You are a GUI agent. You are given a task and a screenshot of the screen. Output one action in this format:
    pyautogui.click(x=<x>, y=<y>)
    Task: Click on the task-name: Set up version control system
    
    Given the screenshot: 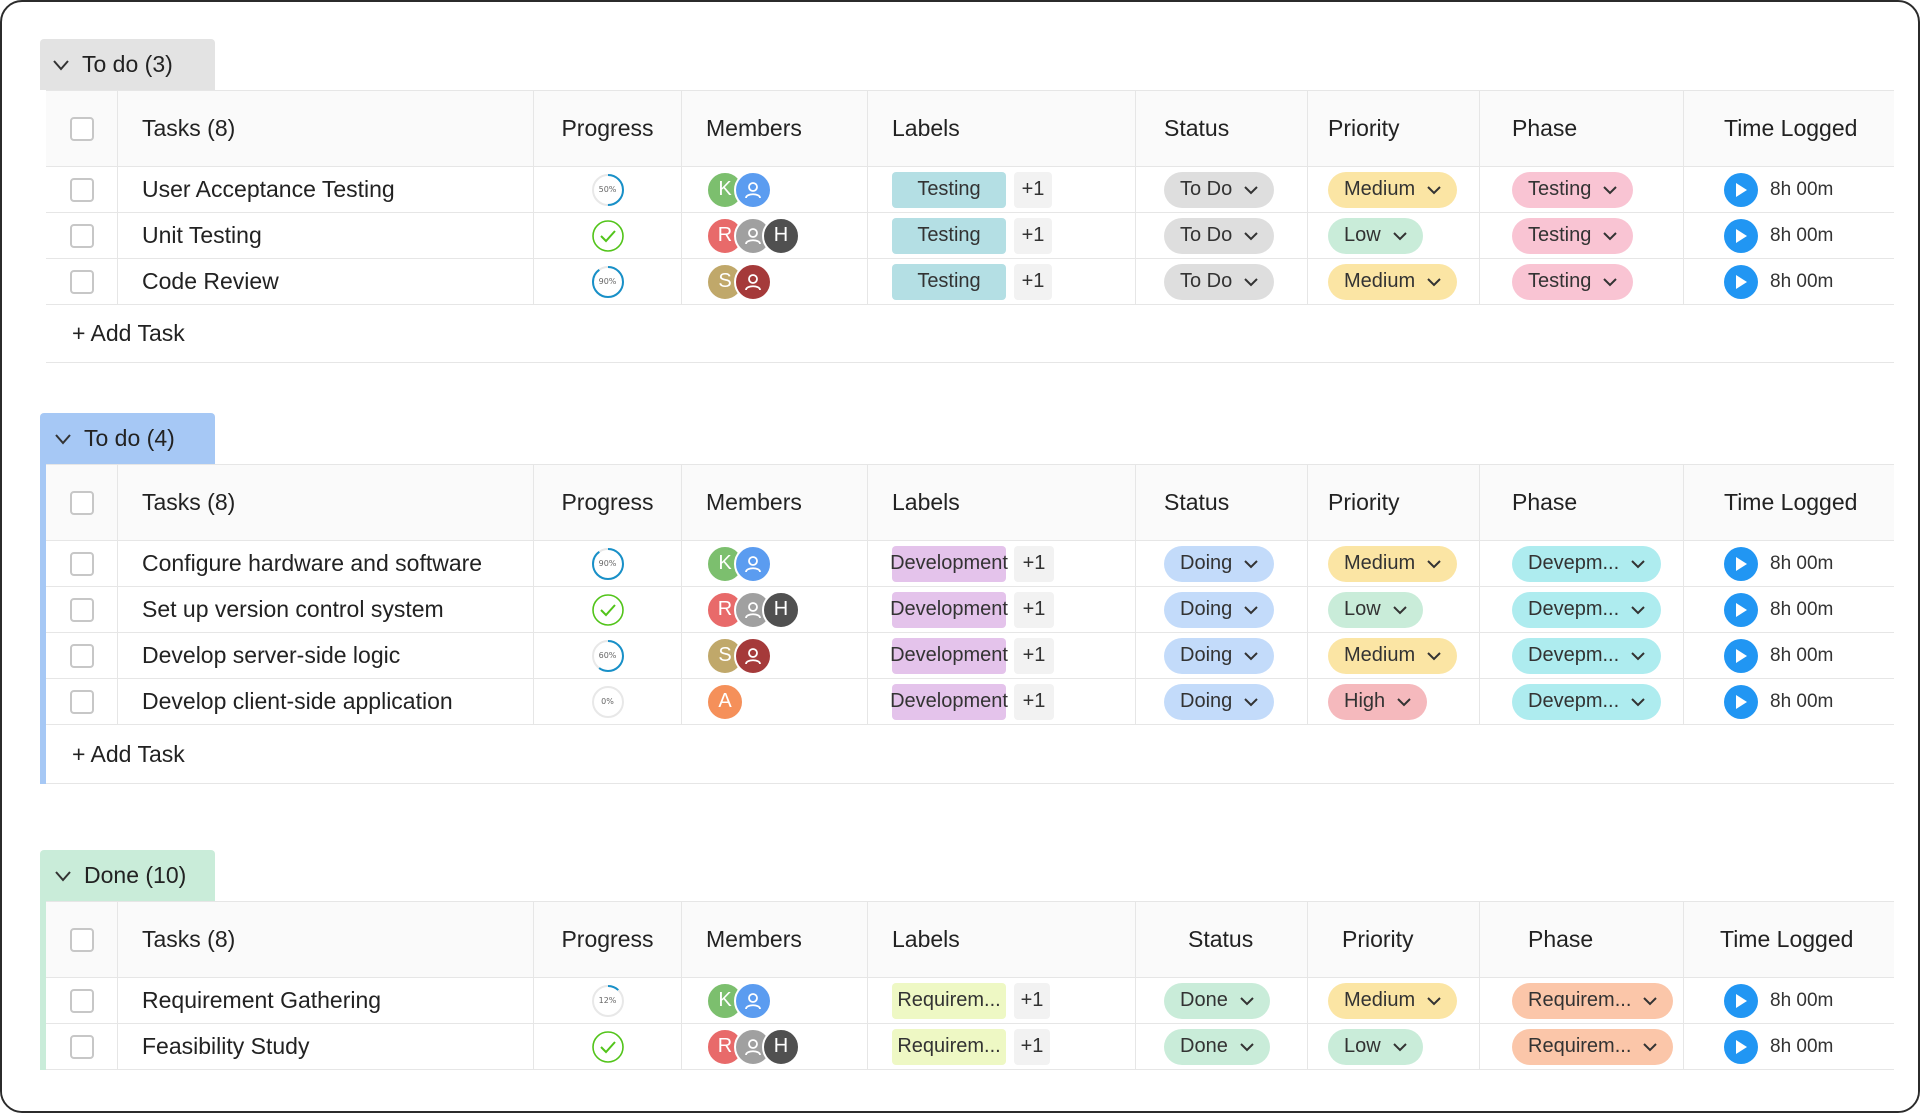 What is the action you would take?
    pyautogui.click(x=326, y=609)
    